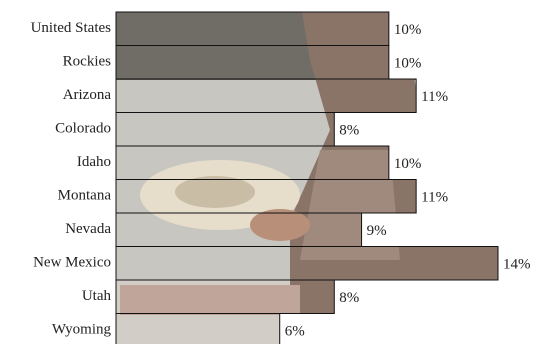  Describe the element at coordinates (85, 196) in the screenshot. I see `y-tick-label: Montana` at that location.